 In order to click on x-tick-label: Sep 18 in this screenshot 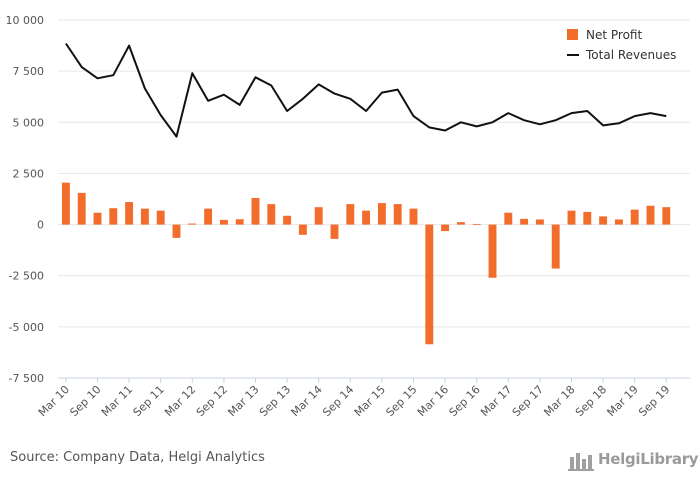, I will do `click(591, 401)`.